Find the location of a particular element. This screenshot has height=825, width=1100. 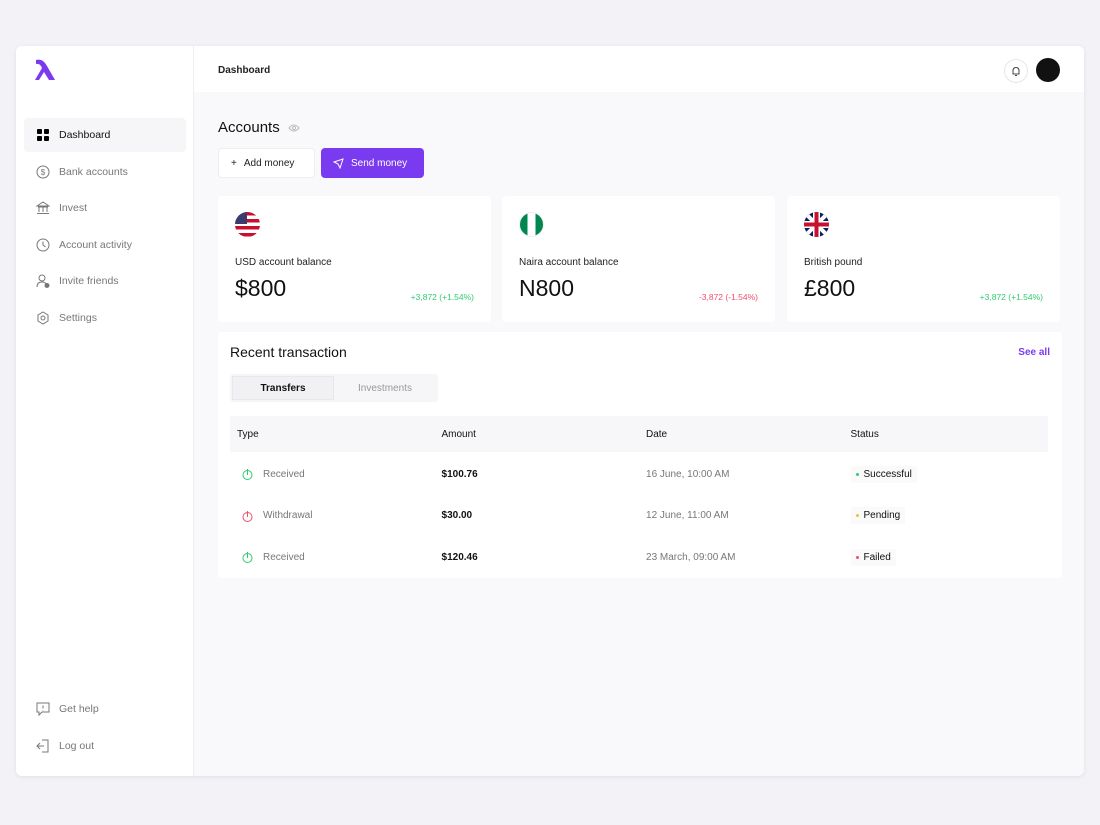

sidebar-item-label: Account activity is located at coordinates (95, 244).